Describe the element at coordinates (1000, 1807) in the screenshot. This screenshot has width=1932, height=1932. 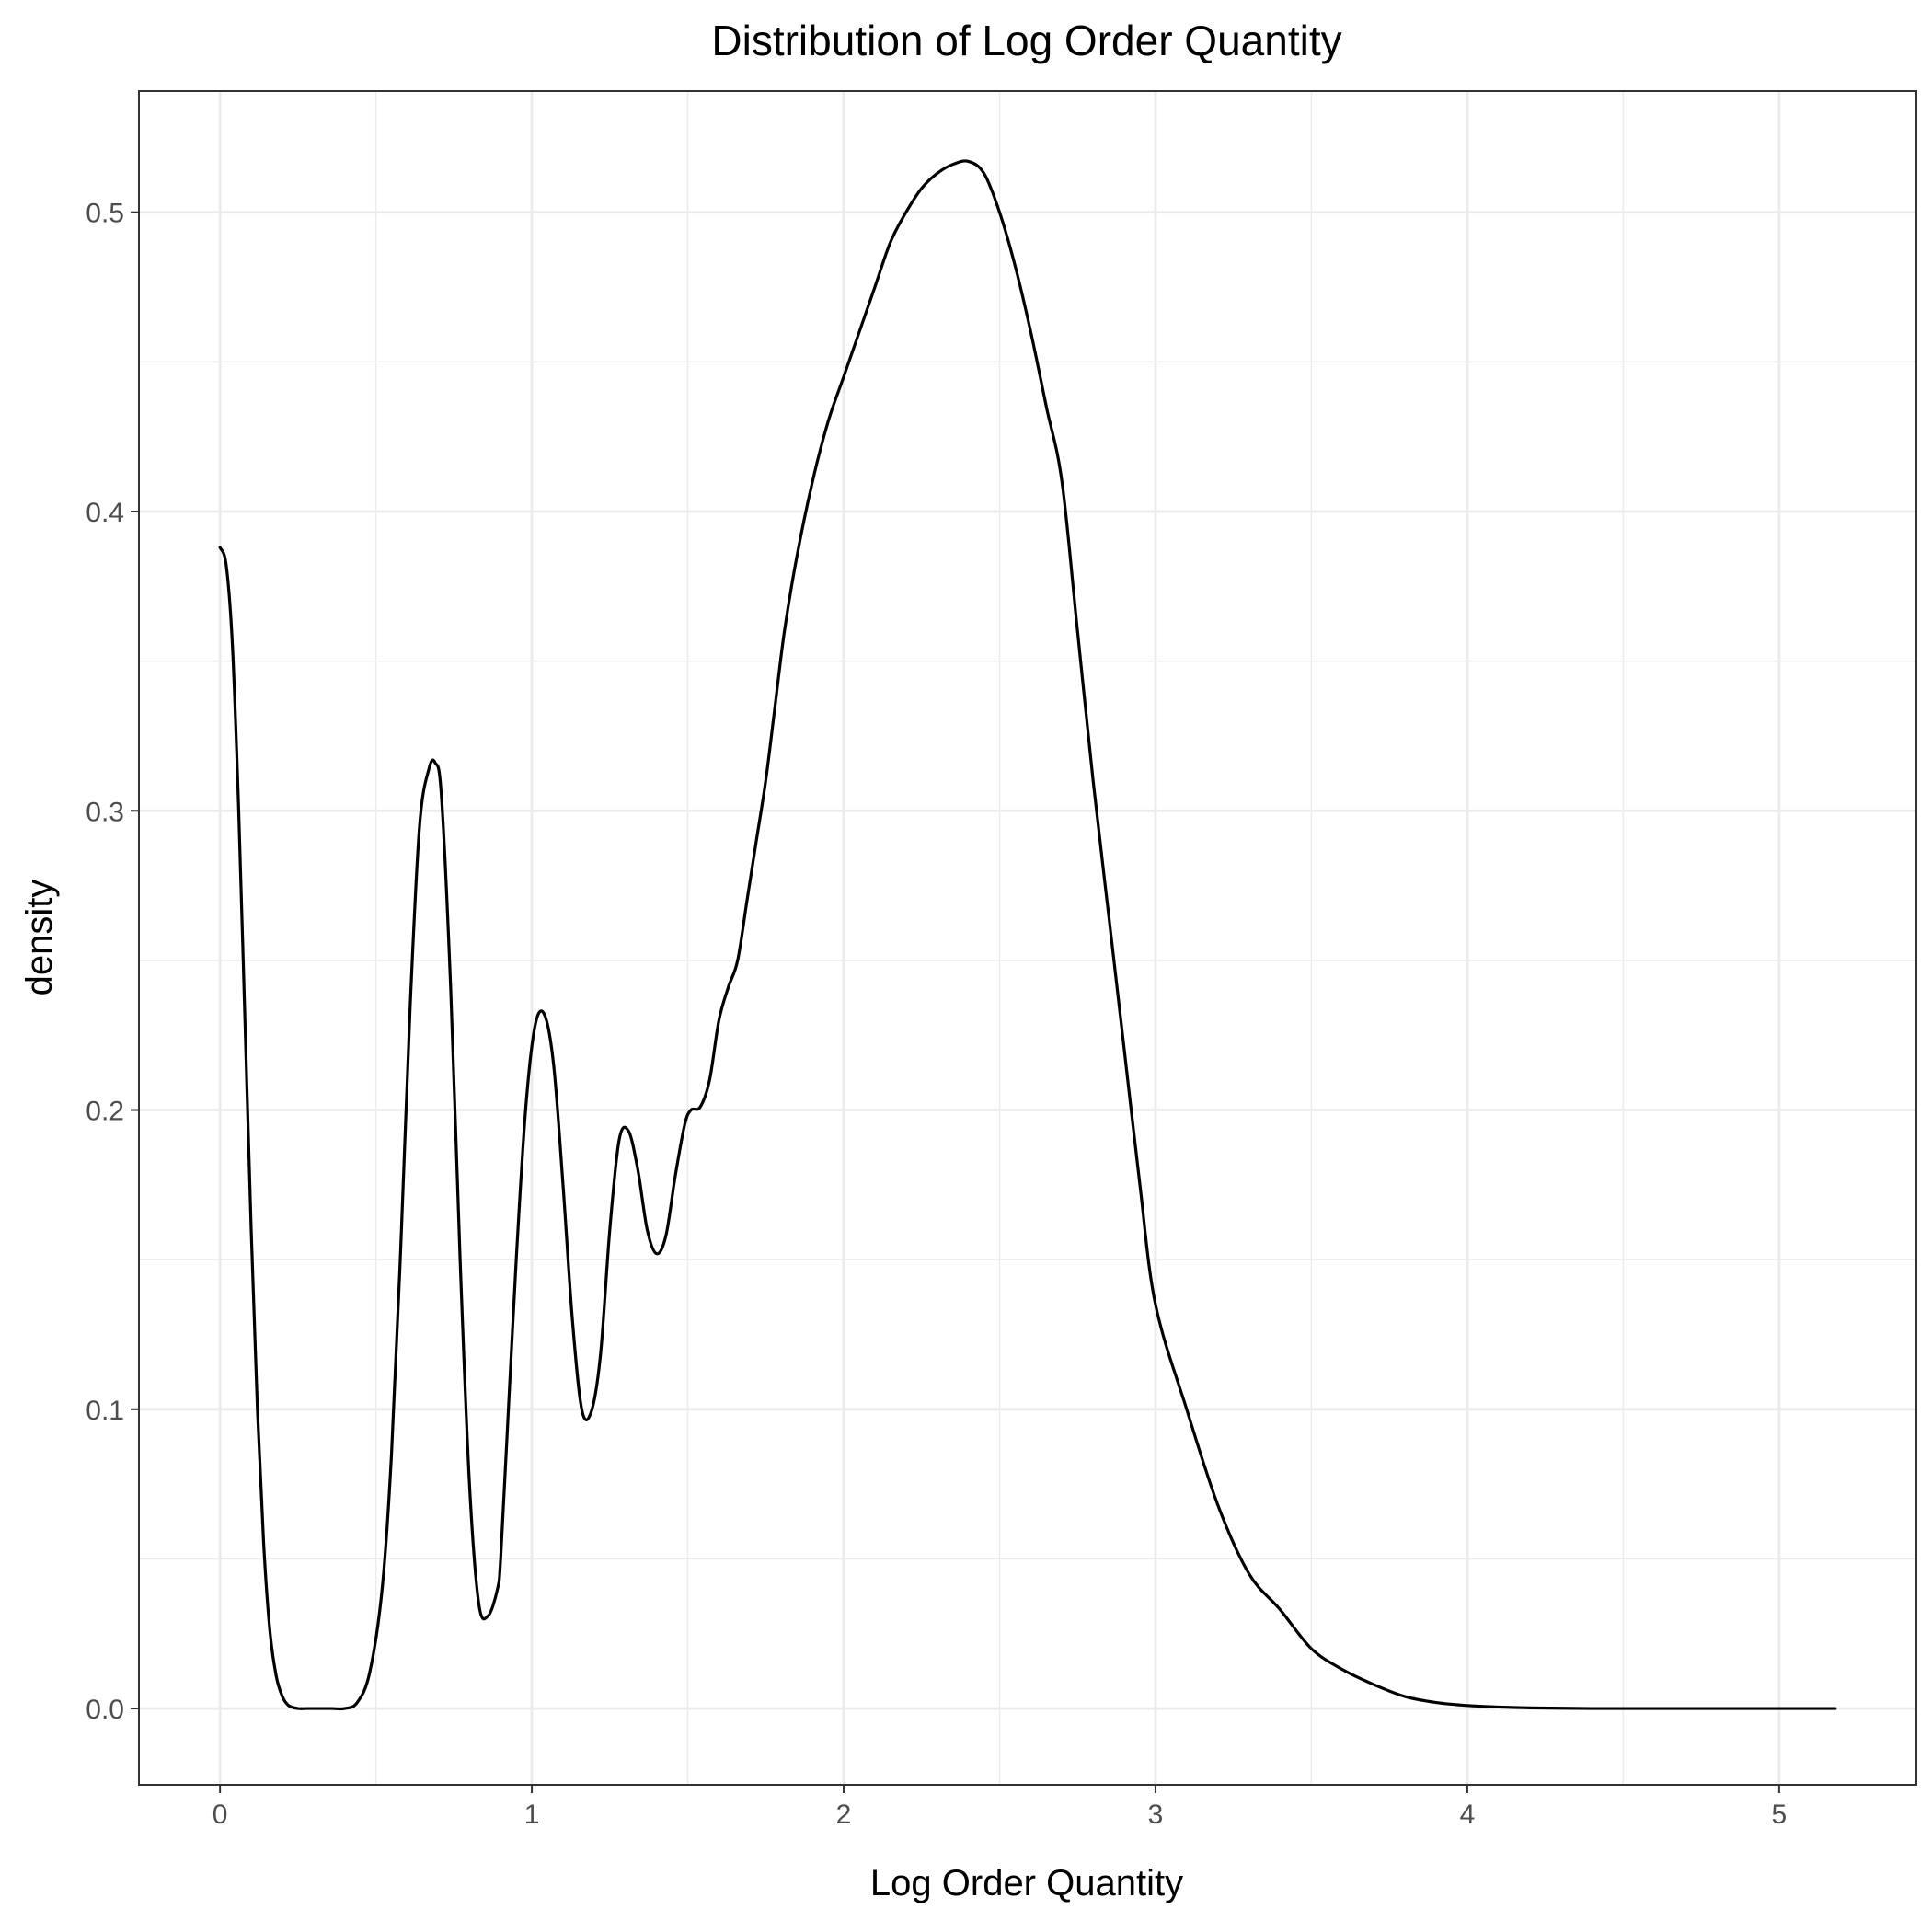
I see `x-axis: 0 1 2 3 4 5` at that location.